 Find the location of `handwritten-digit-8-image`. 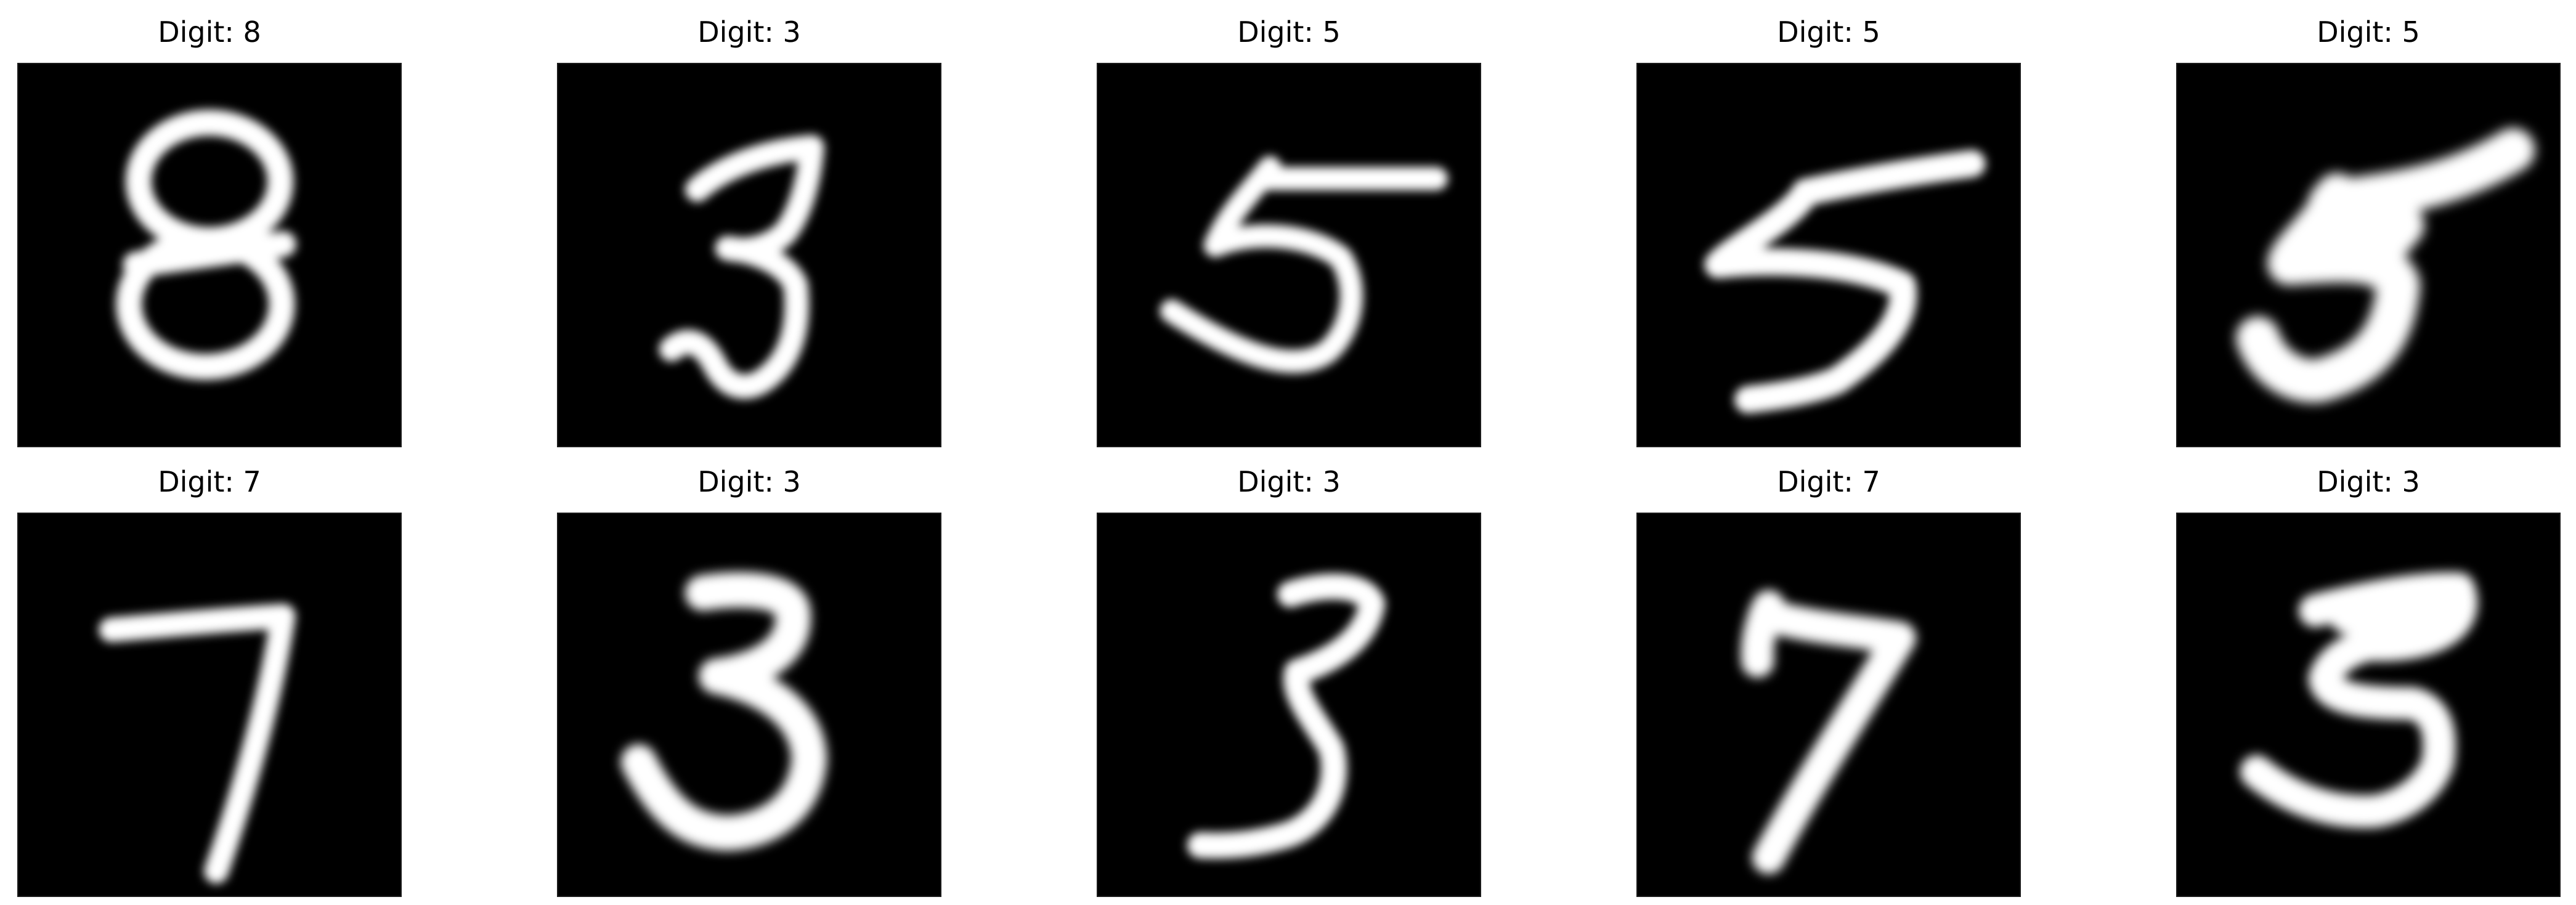

handwritten-digit-8-image is located at coordinates (209, 255).